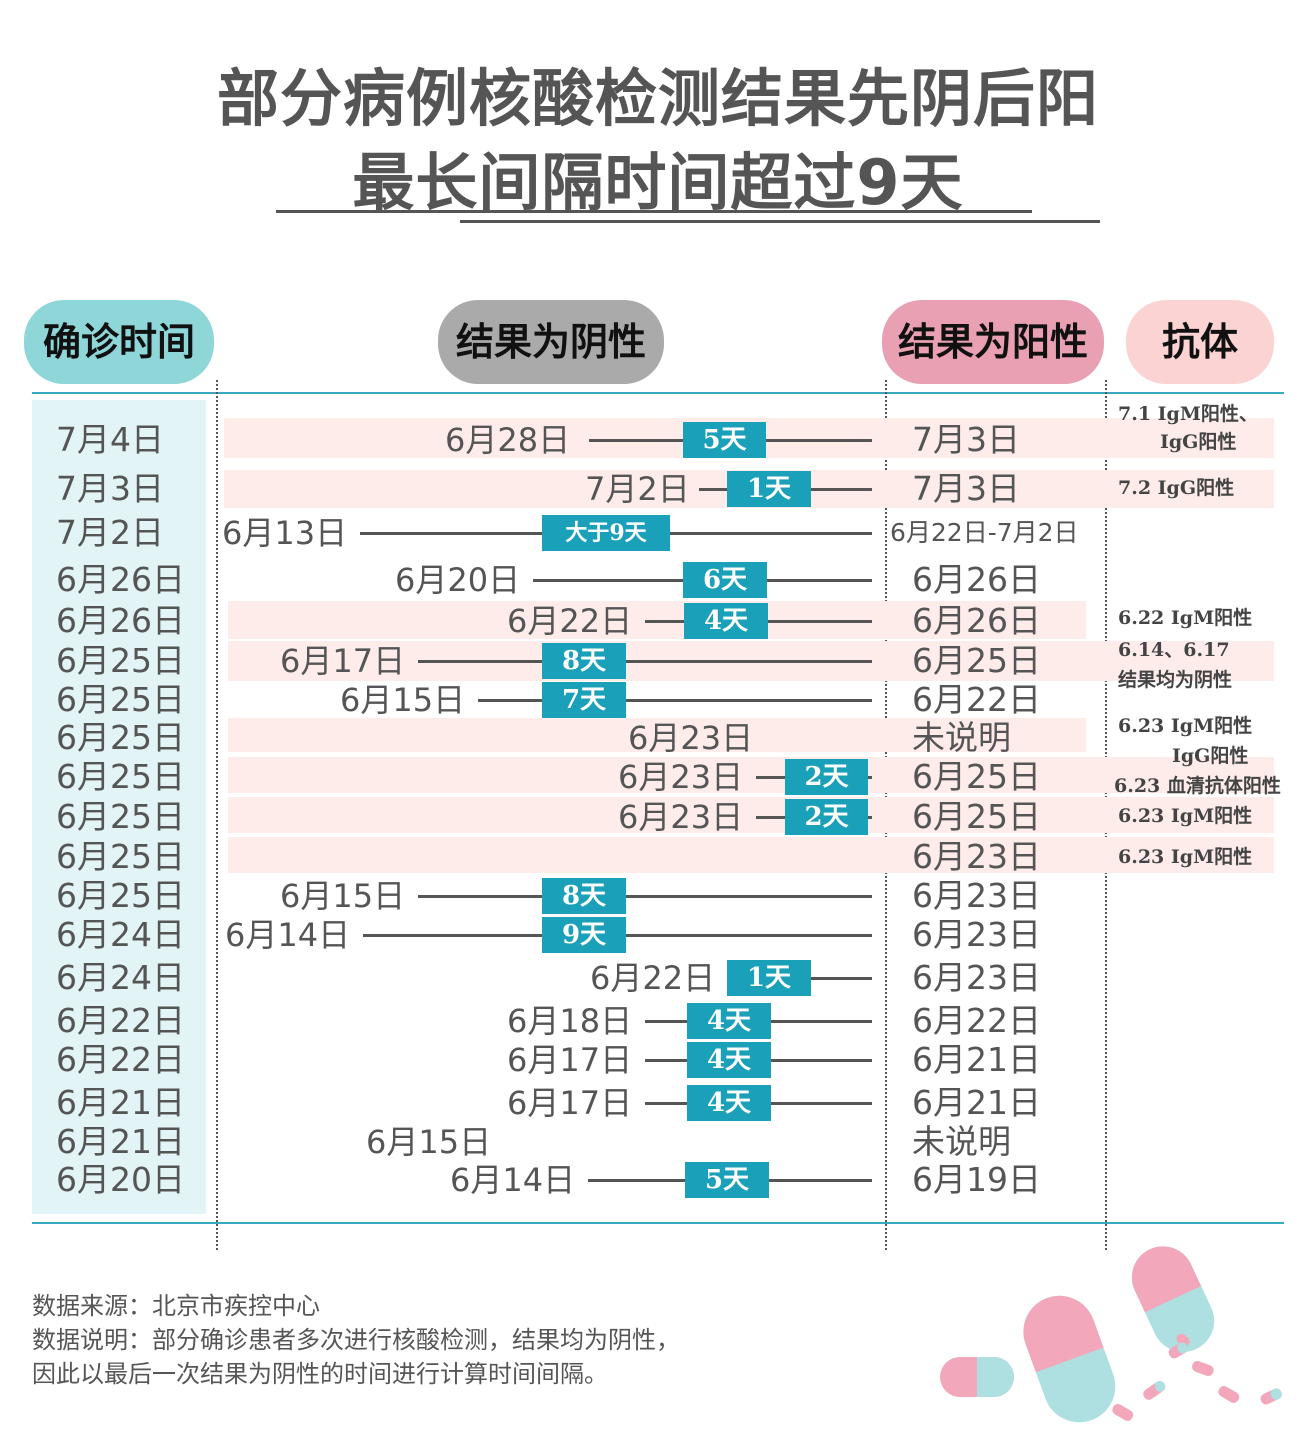  Describe the element at coordinates (658, 1223) in the screenshot. I see `table-bottom-rule` at that location.